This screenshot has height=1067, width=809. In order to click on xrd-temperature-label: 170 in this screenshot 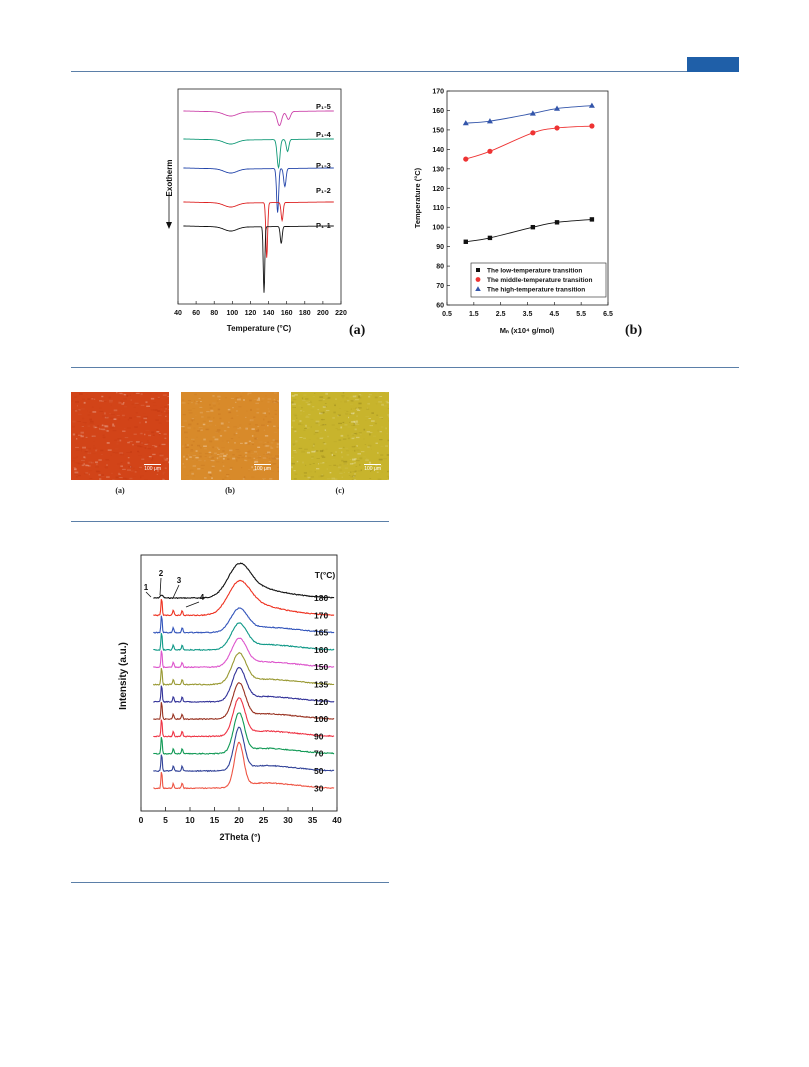, I will do `click(321, 615)`.